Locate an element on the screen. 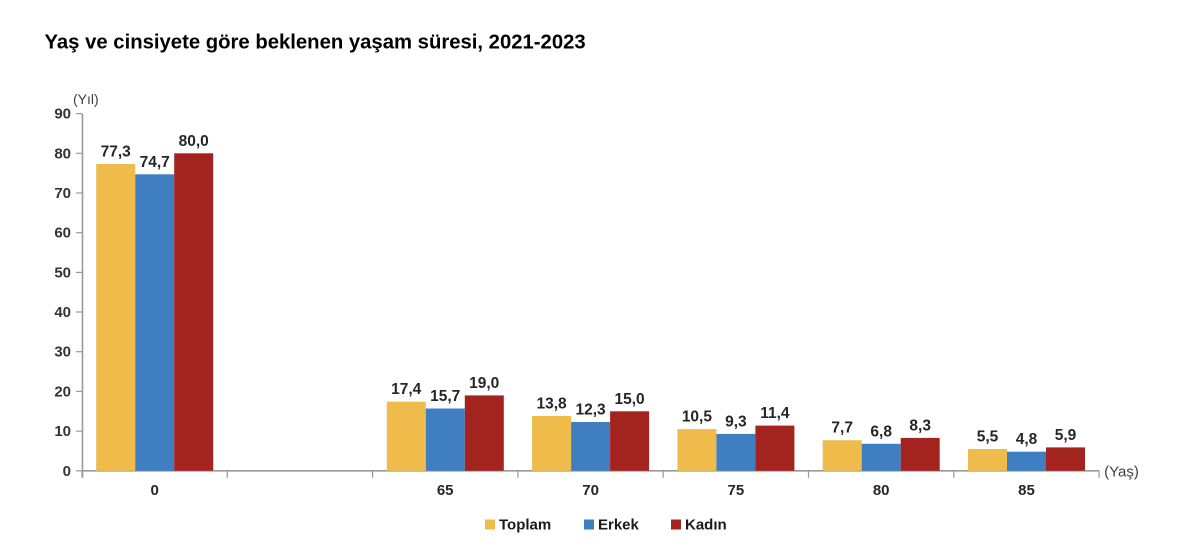  svg-text: Kadın is located at coordinates (706, 525).